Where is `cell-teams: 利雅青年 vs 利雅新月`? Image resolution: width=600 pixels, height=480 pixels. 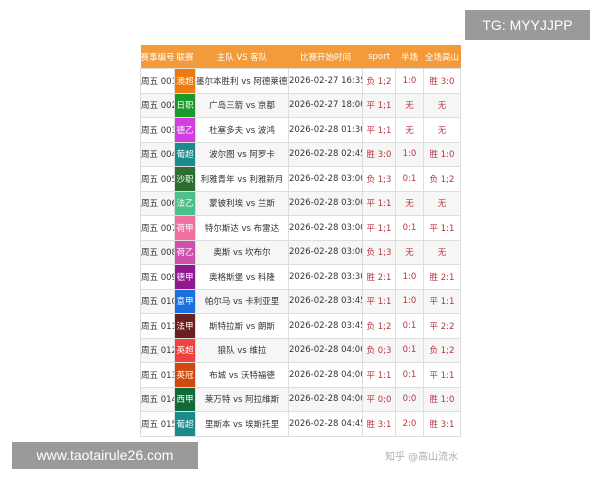 cell-teams: 利雅青年 vs 利雅新月 is located at coordinates (242, 179).